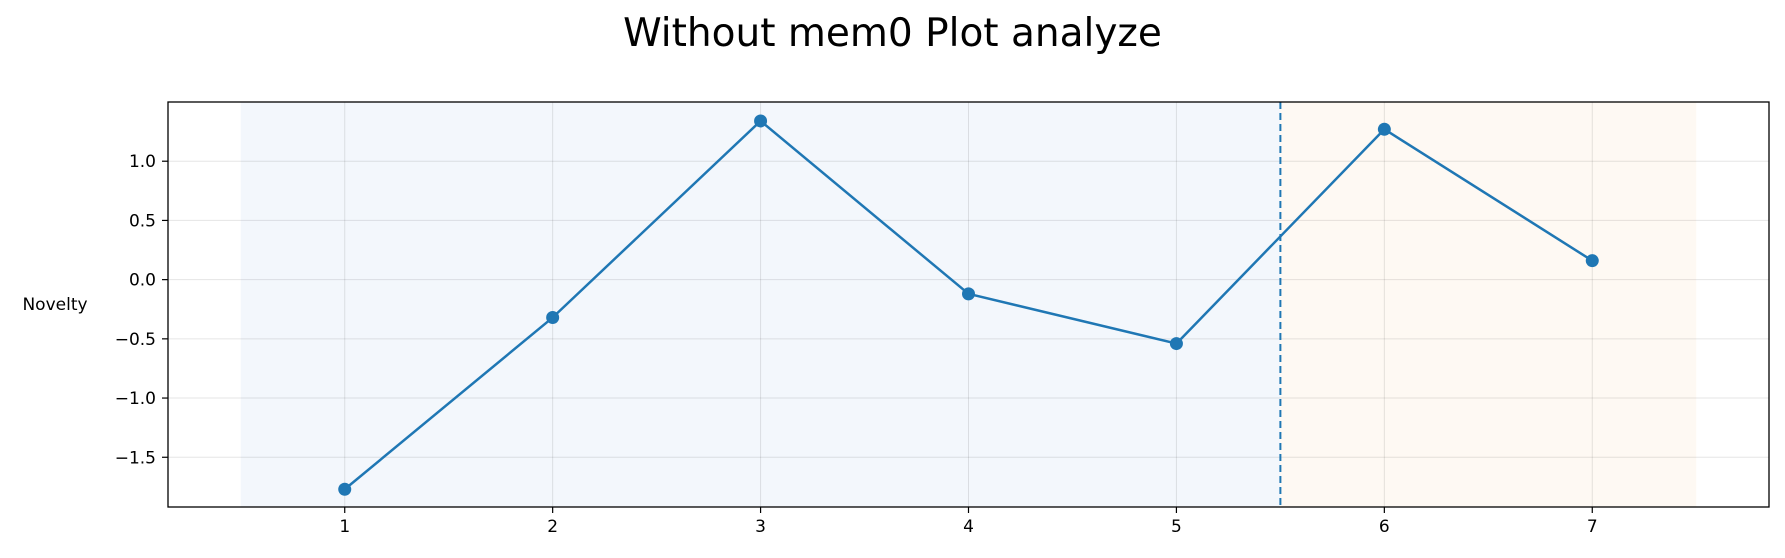 The width and height of the screenshot is (1785, 558). I want to click on y-tick-label: 0.0, so click(142, 281).